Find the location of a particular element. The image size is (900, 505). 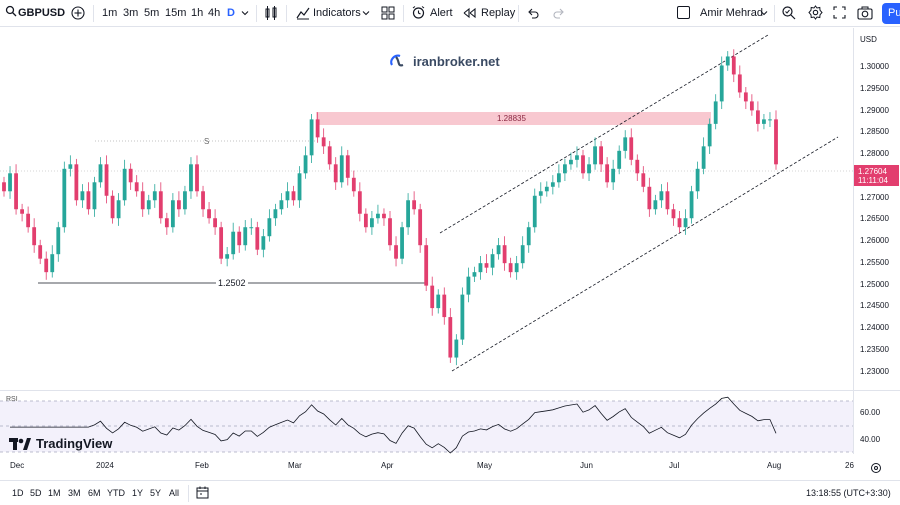

range-1d: 1D is located at coordinates (18, 493).